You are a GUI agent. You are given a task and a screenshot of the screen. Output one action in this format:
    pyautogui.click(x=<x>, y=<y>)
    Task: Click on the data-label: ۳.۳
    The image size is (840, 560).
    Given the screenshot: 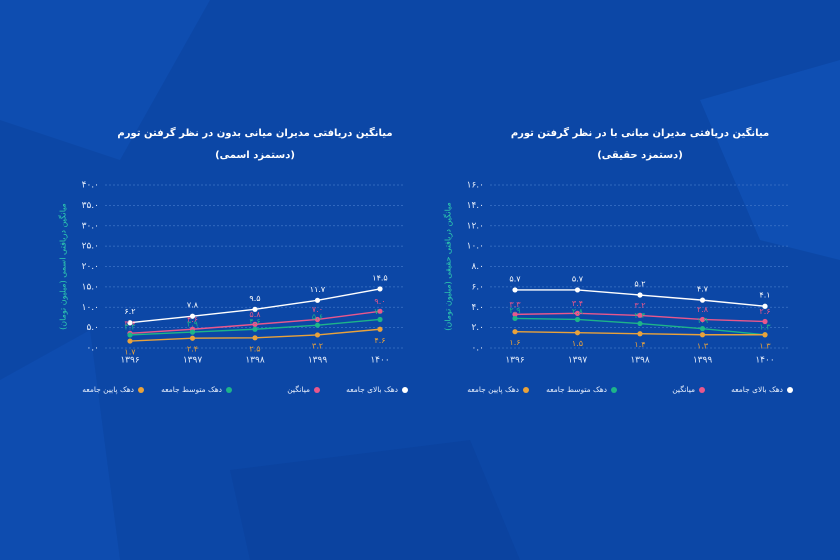 What is the action you would take?
    pyautogui.click(x=515, y=304)
    